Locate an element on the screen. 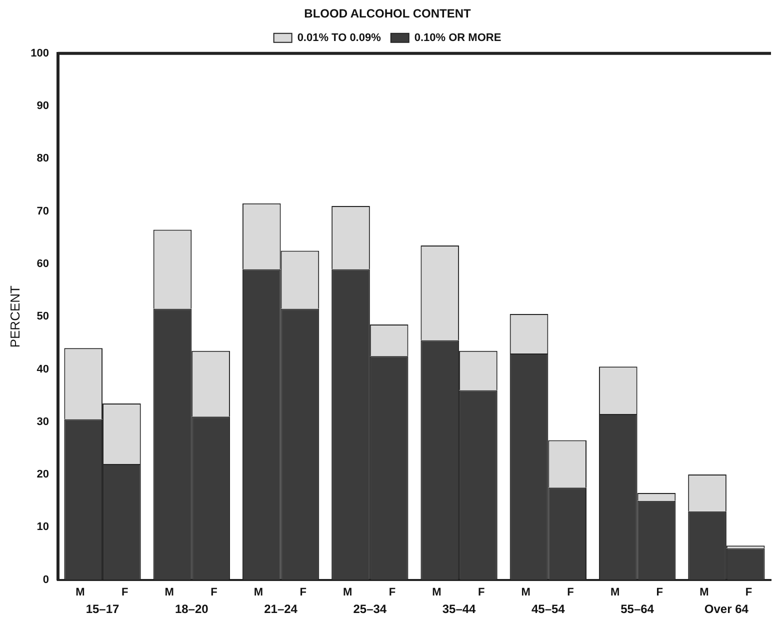  text: 18–20 is located at coordinates (191, 609).